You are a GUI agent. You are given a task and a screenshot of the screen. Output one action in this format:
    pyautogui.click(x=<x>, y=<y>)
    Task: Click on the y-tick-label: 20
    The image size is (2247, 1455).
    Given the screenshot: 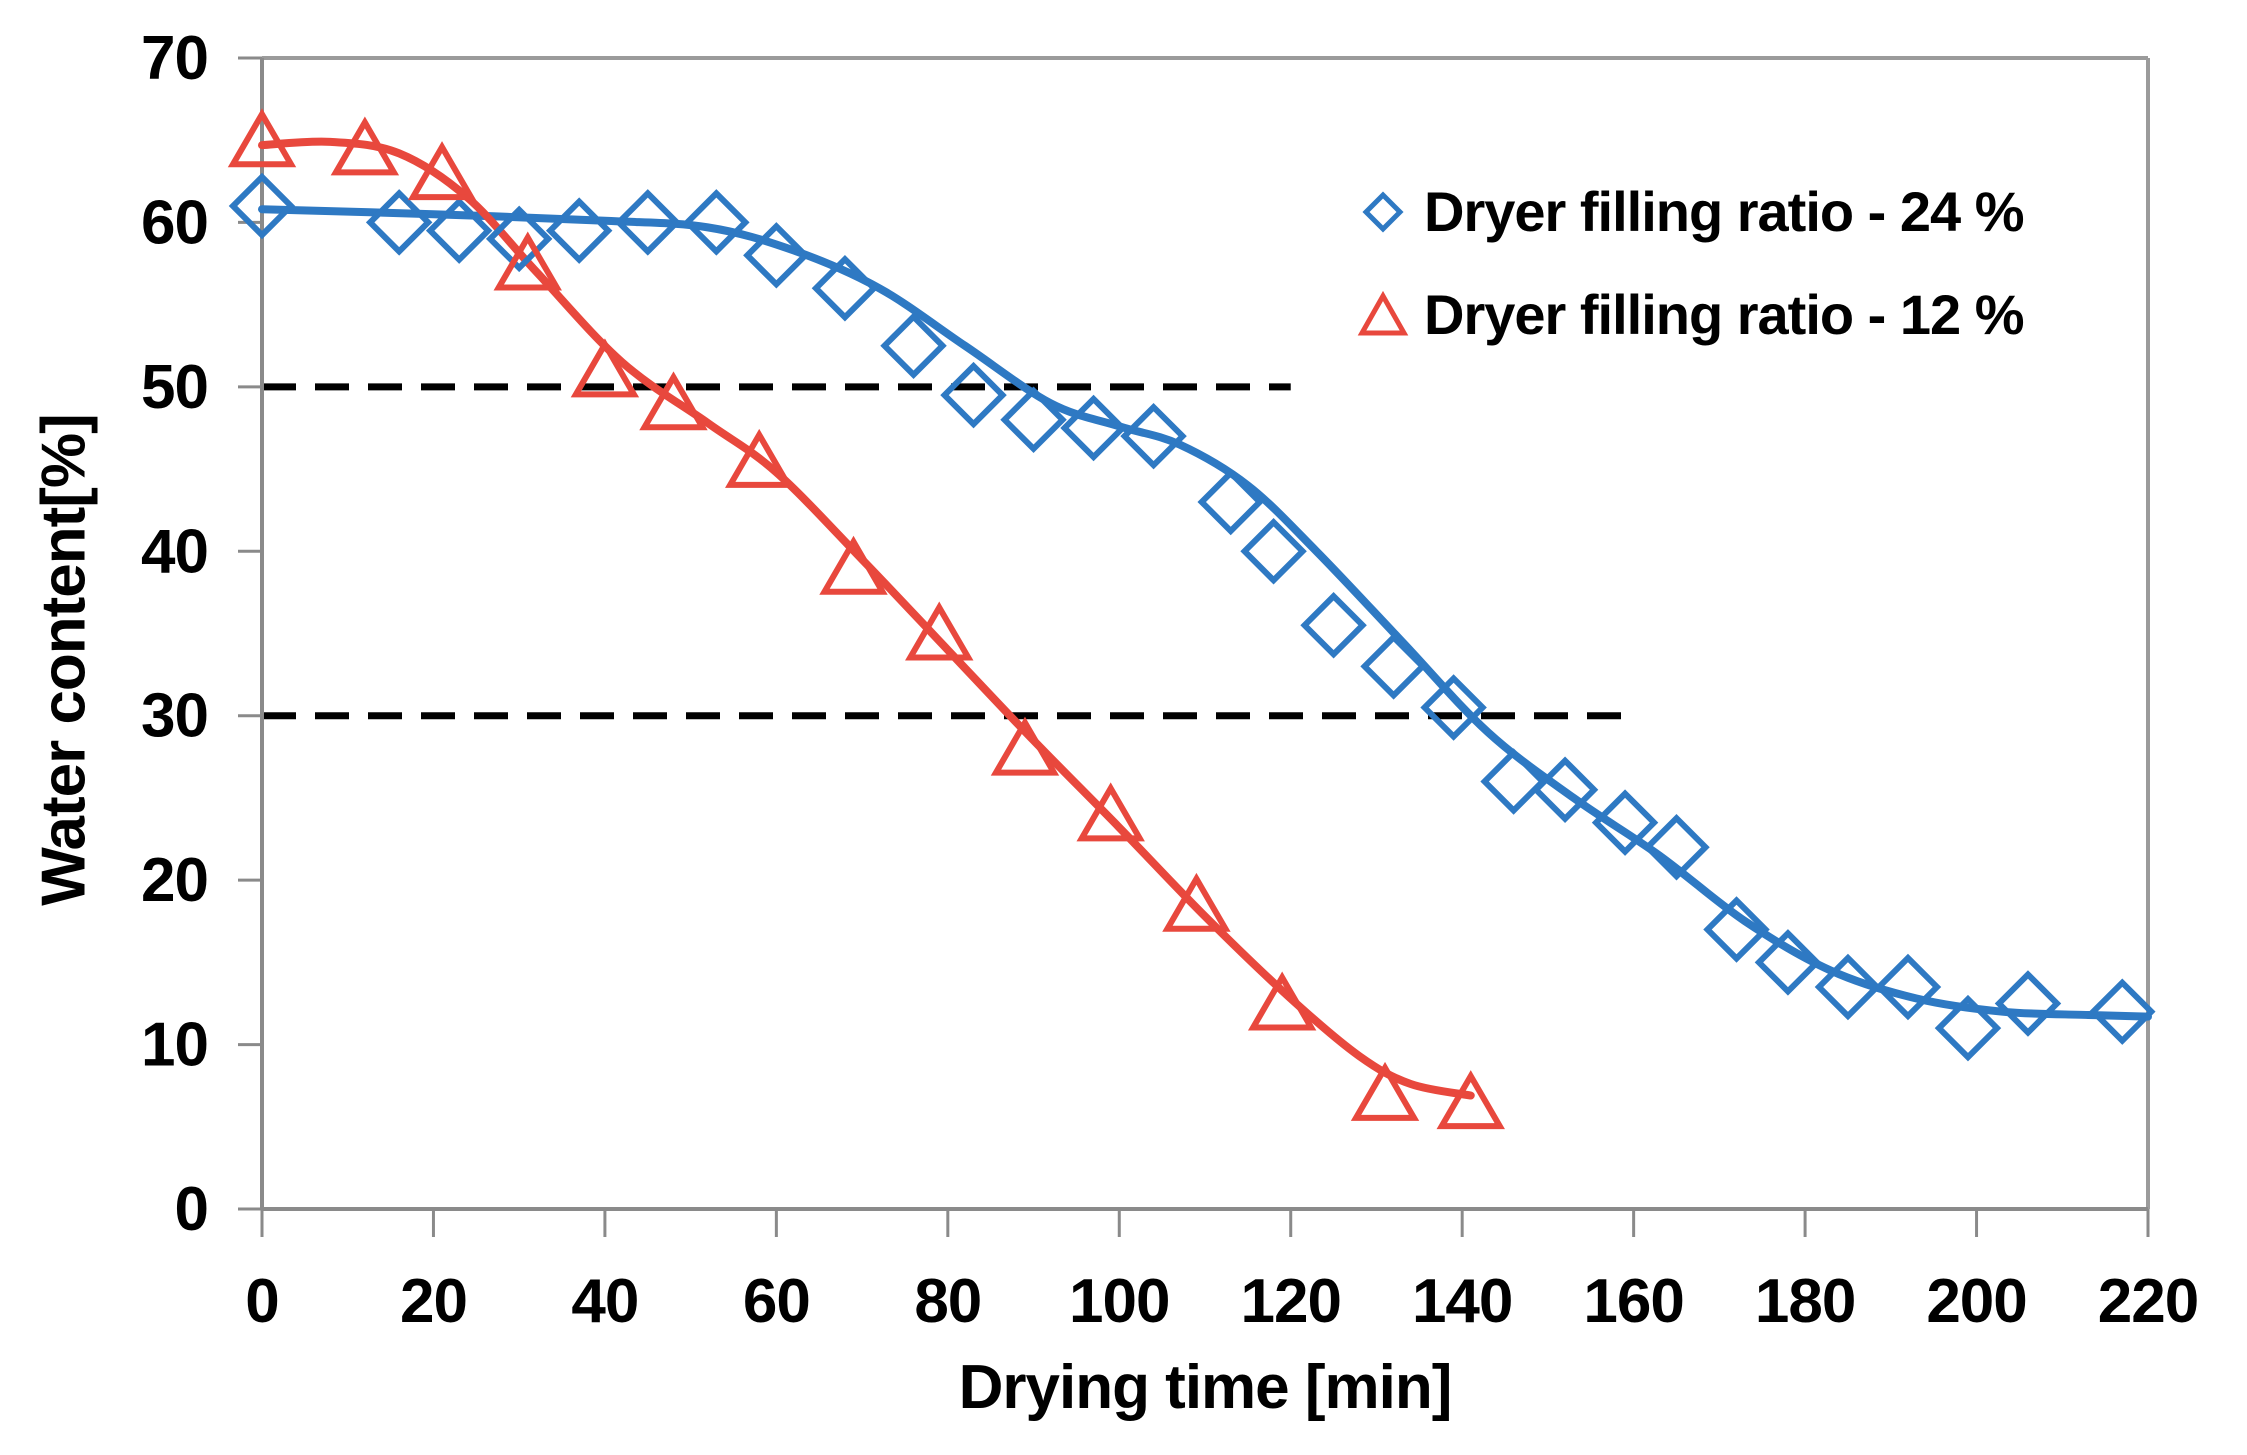 What is the action you would take?
    pyautogui.click(x=174, y=880)
    